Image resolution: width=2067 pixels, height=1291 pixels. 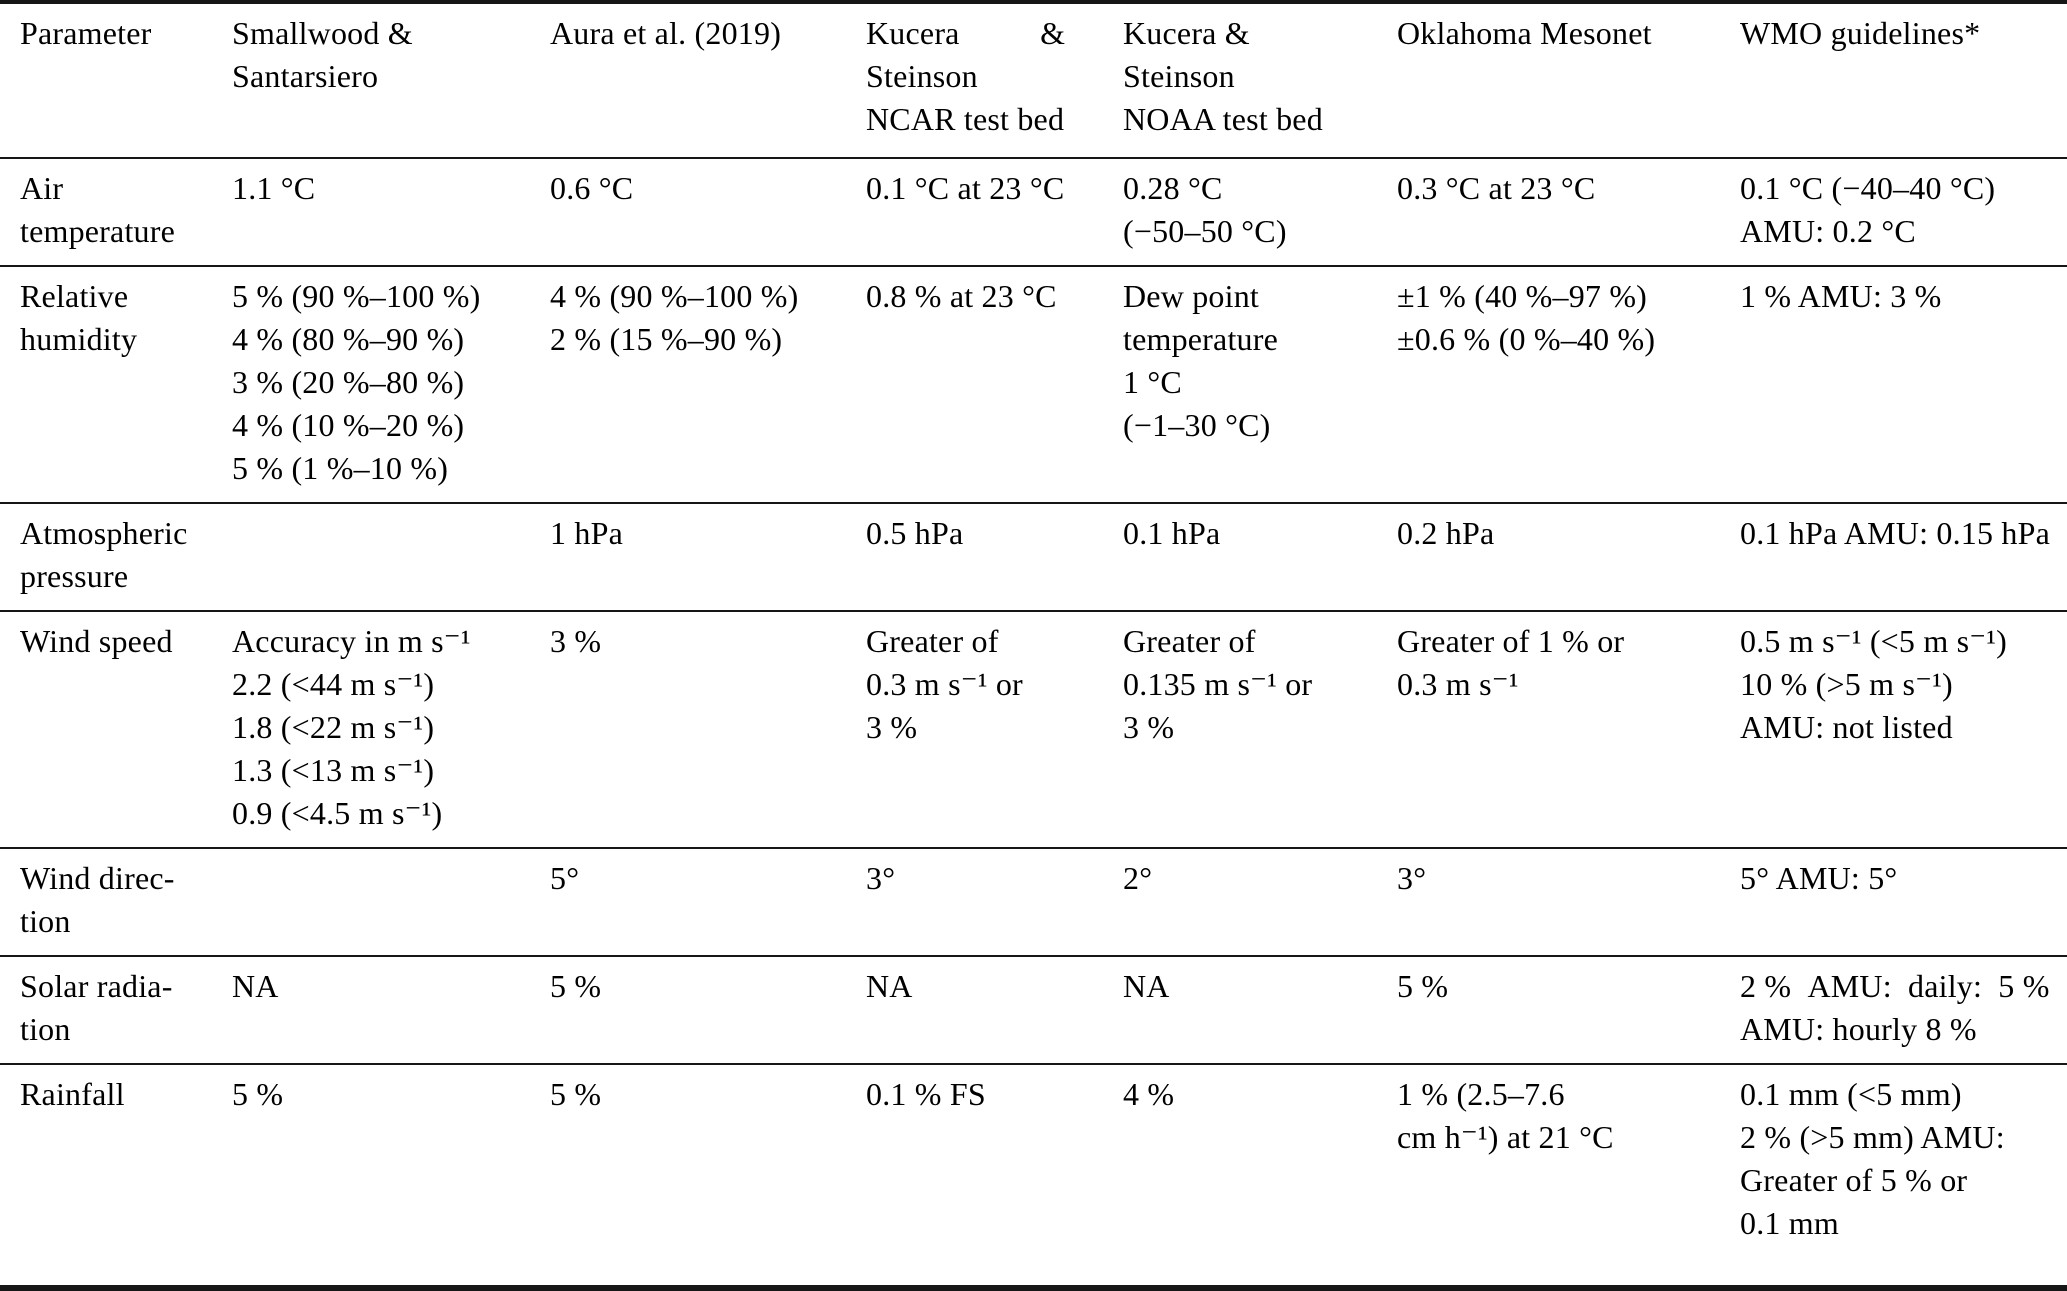 I want to click on value-cell: 0.1 °C at 23 °C, so click(x=965, y=188).